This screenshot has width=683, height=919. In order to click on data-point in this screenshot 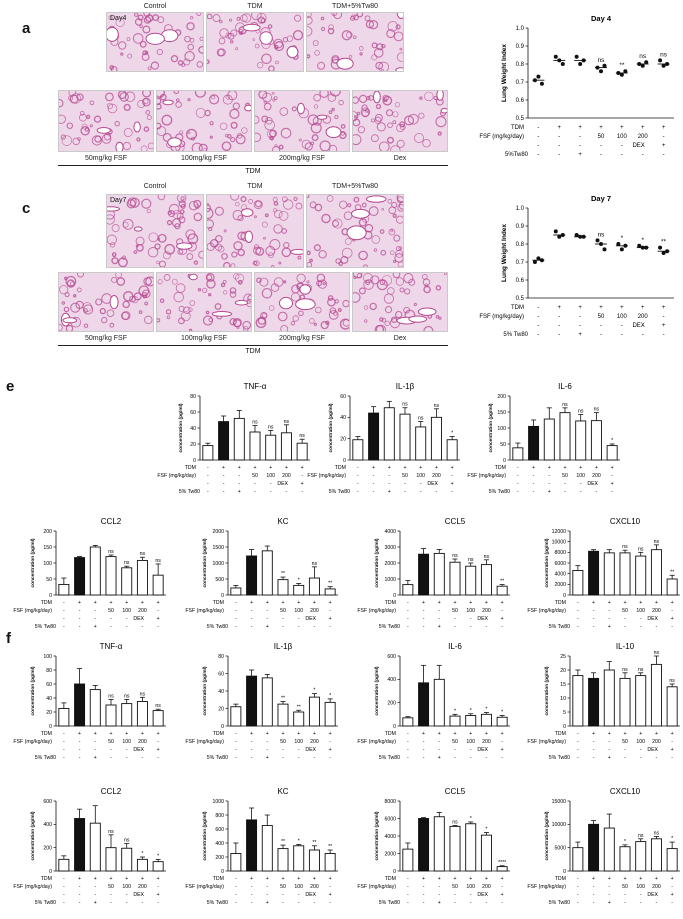, I will do `click(604, 65)`.